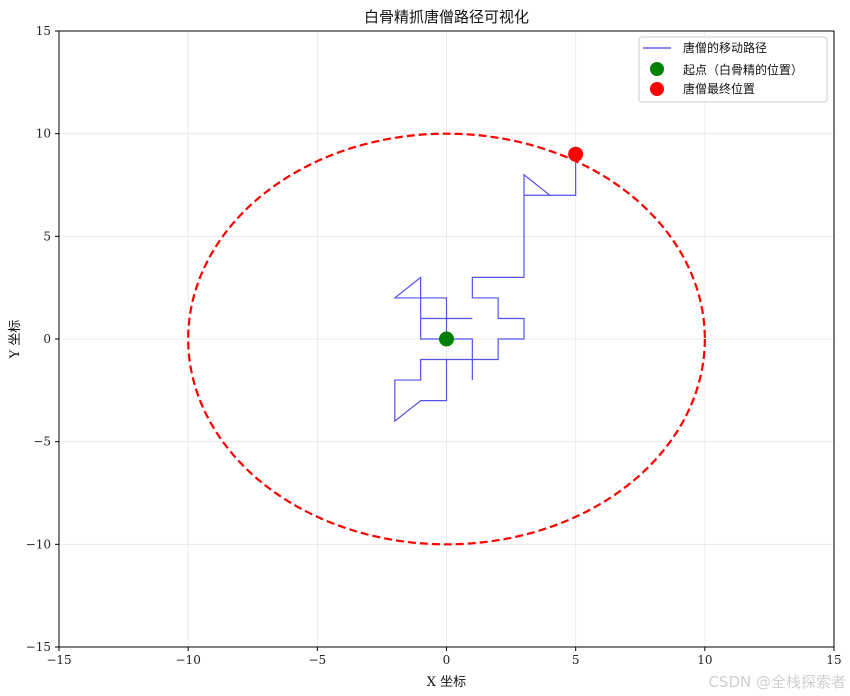  I want to click on watermark: CSDN @全栈探索者, so click(777, 682).